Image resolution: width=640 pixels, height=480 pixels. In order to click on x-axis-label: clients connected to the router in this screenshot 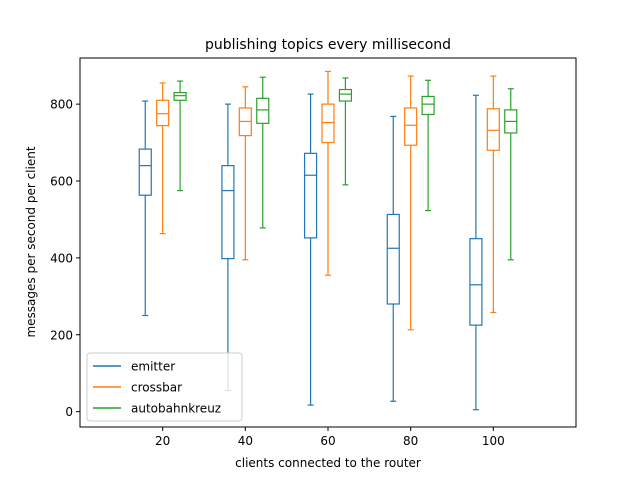, I will do `click(328, 463)`.